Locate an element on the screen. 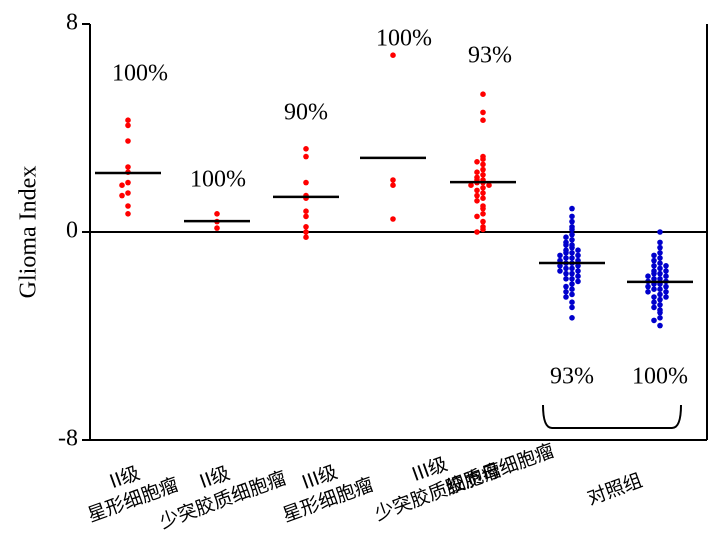 The width and height of the screenshot is (717, 534). x-tick-label-line: 胶质母细胞瘤 is located at coordinates (499, 470).